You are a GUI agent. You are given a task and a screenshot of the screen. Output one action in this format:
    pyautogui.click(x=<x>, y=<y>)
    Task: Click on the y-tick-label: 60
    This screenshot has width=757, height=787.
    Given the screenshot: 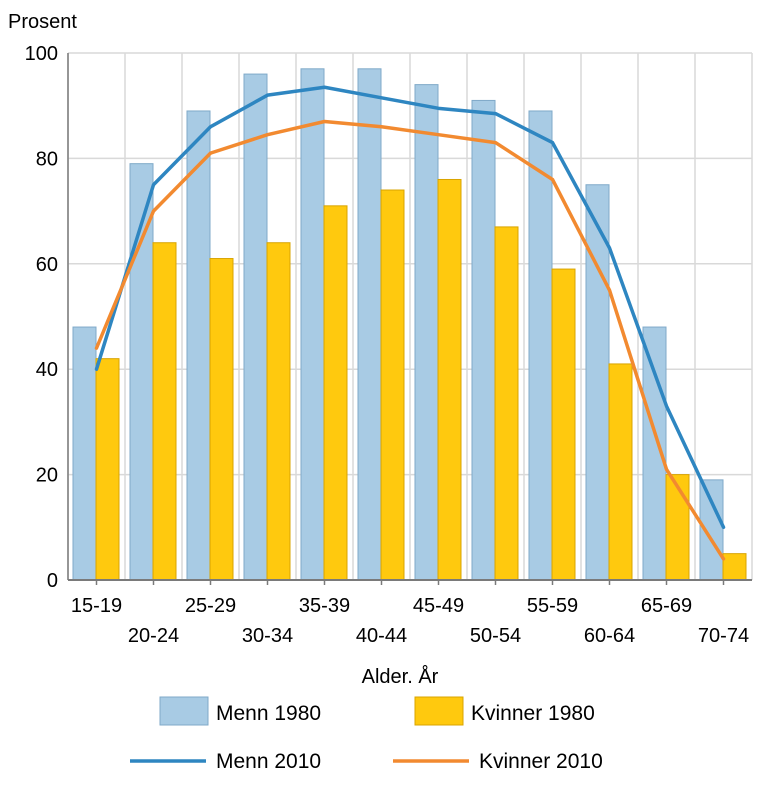 What is the action you would take?
    pyautogui.click(x=47, y=265)
    